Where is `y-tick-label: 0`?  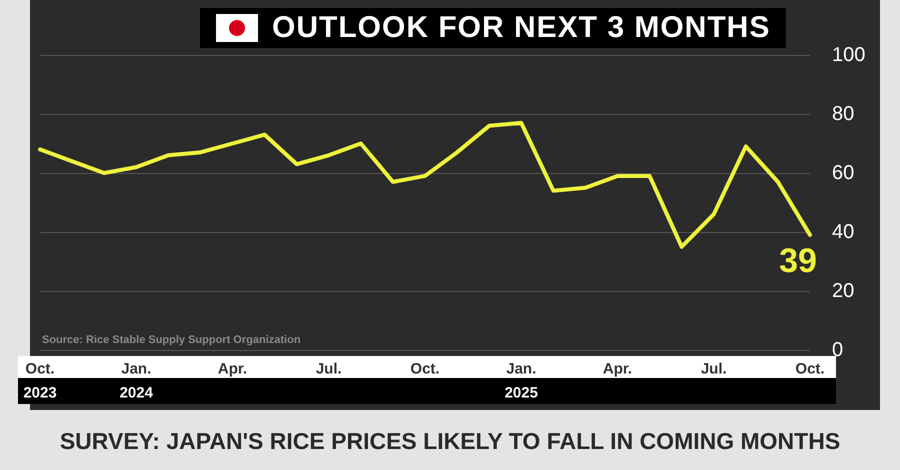
y-tick-label: 0 is located at coordinates (838, 350).